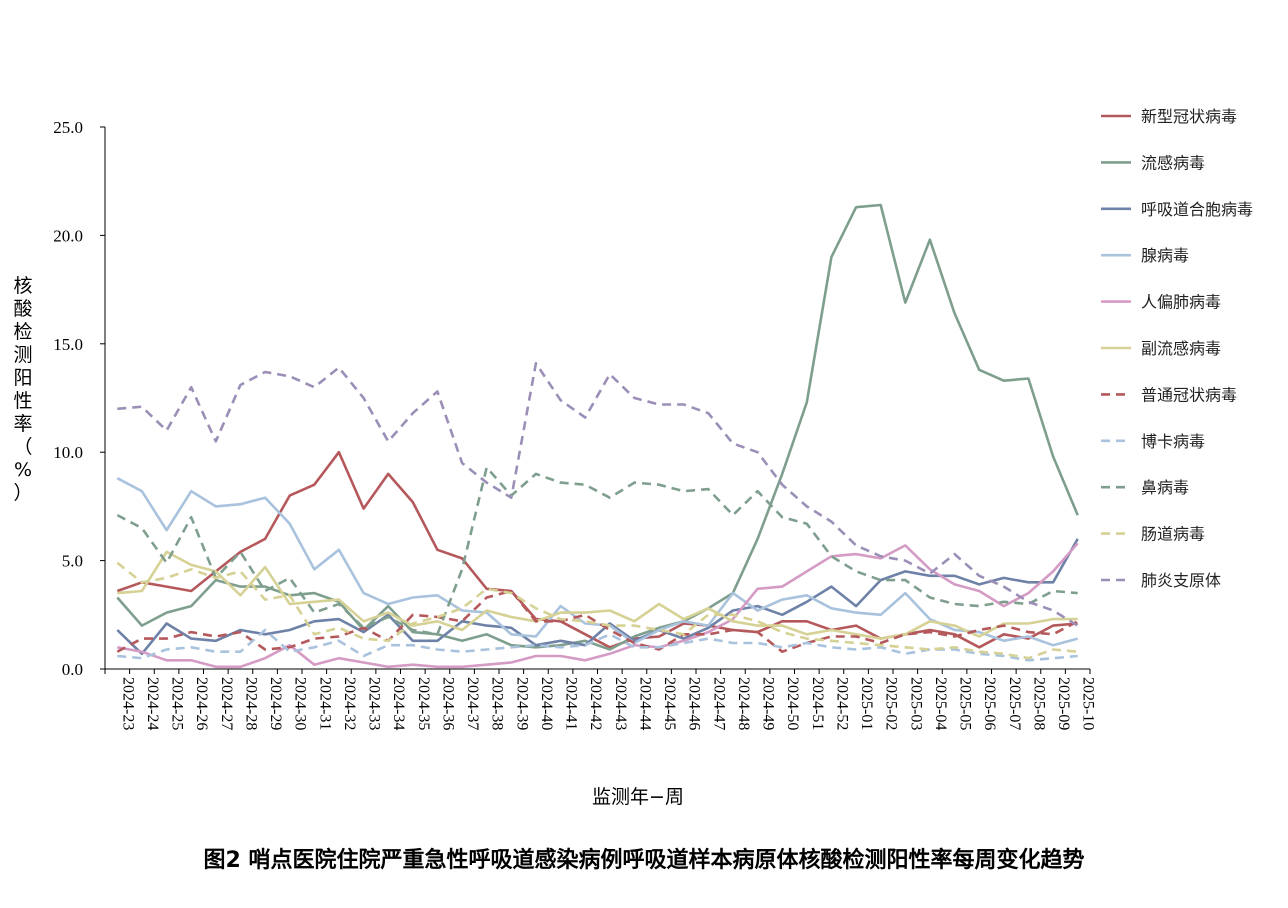  I want to click on y-tick-label: 0.0, so click(72, 669).